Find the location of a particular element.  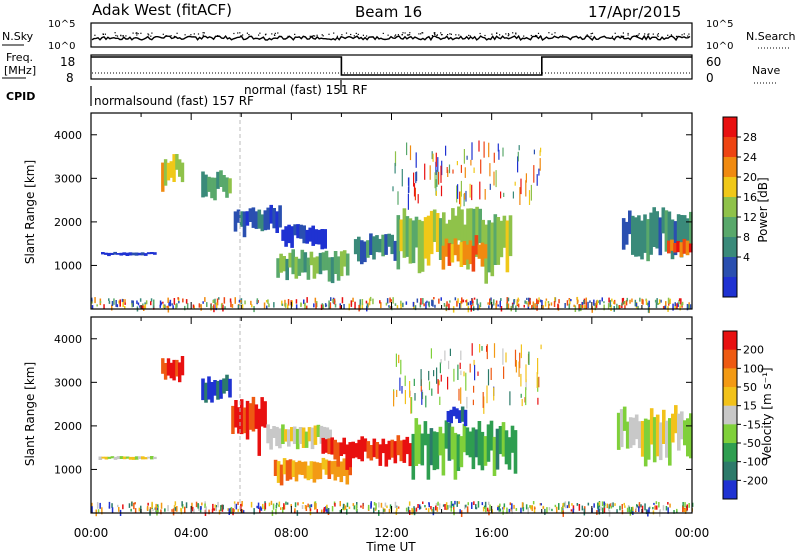

velocity-ytick-label: 4000 is located at coordinates (68, 339).